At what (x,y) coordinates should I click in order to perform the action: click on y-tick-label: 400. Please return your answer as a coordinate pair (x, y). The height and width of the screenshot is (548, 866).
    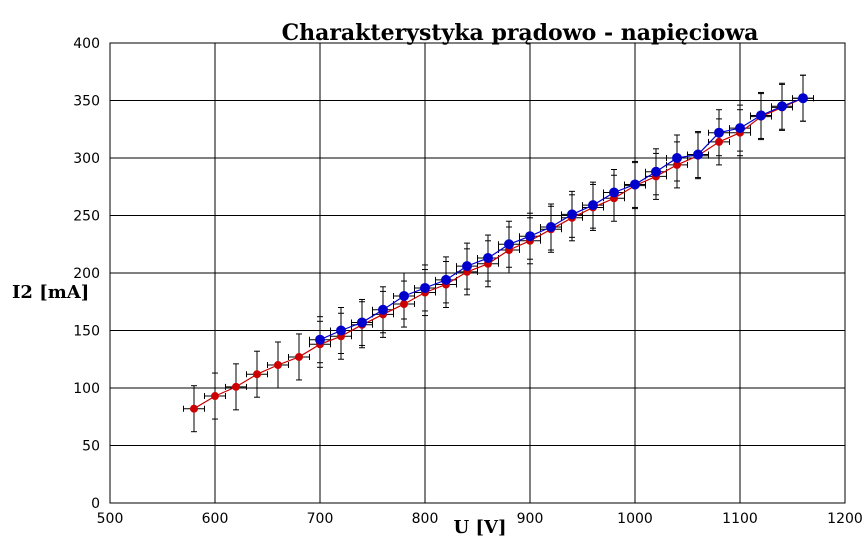
    Looking at the image, I should click on (86, 44).